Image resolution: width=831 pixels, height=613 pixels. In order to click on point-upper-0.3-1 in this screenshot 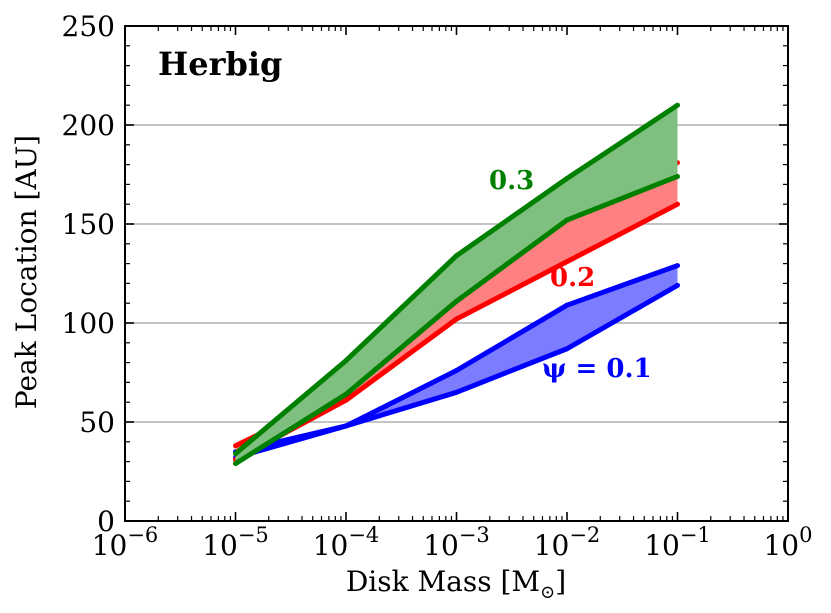, I will do `click(346, 361)`.